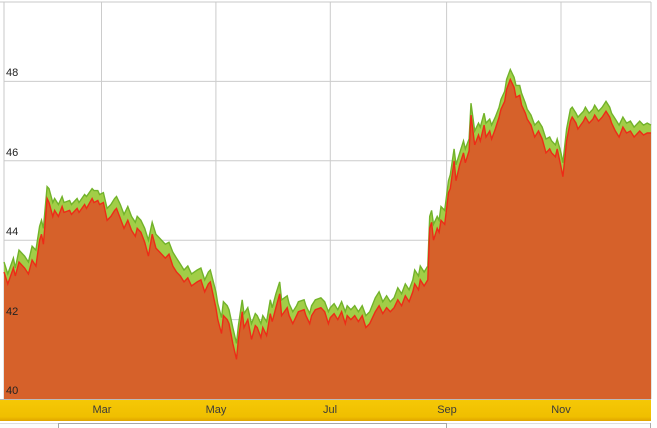  What do you see at coordinates (216, 410) in the screenshot?
I see `x-axis-month-label: May` at bounding box center [216, 410].